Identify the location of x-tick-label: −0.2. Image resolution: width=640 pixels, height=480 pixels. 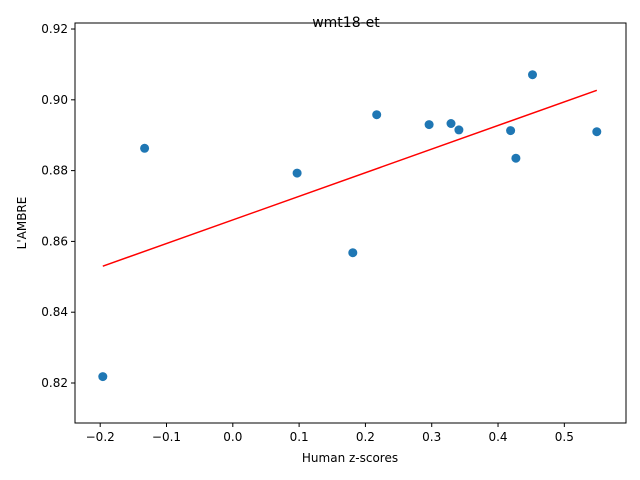
(100, 437).